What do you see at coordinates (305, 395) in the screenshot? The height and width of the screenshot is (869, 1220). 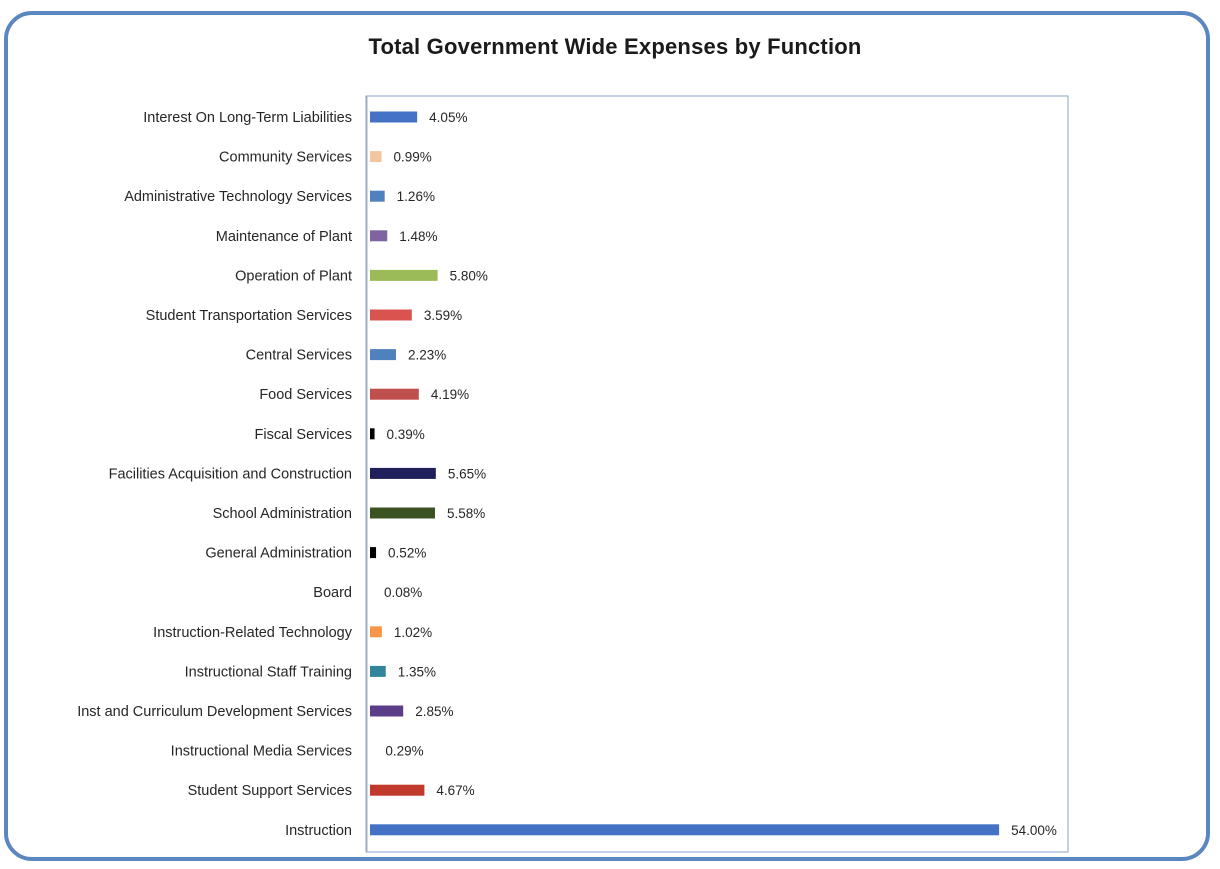 I see `category-label: Food Services` at bounding box center [305, 395].